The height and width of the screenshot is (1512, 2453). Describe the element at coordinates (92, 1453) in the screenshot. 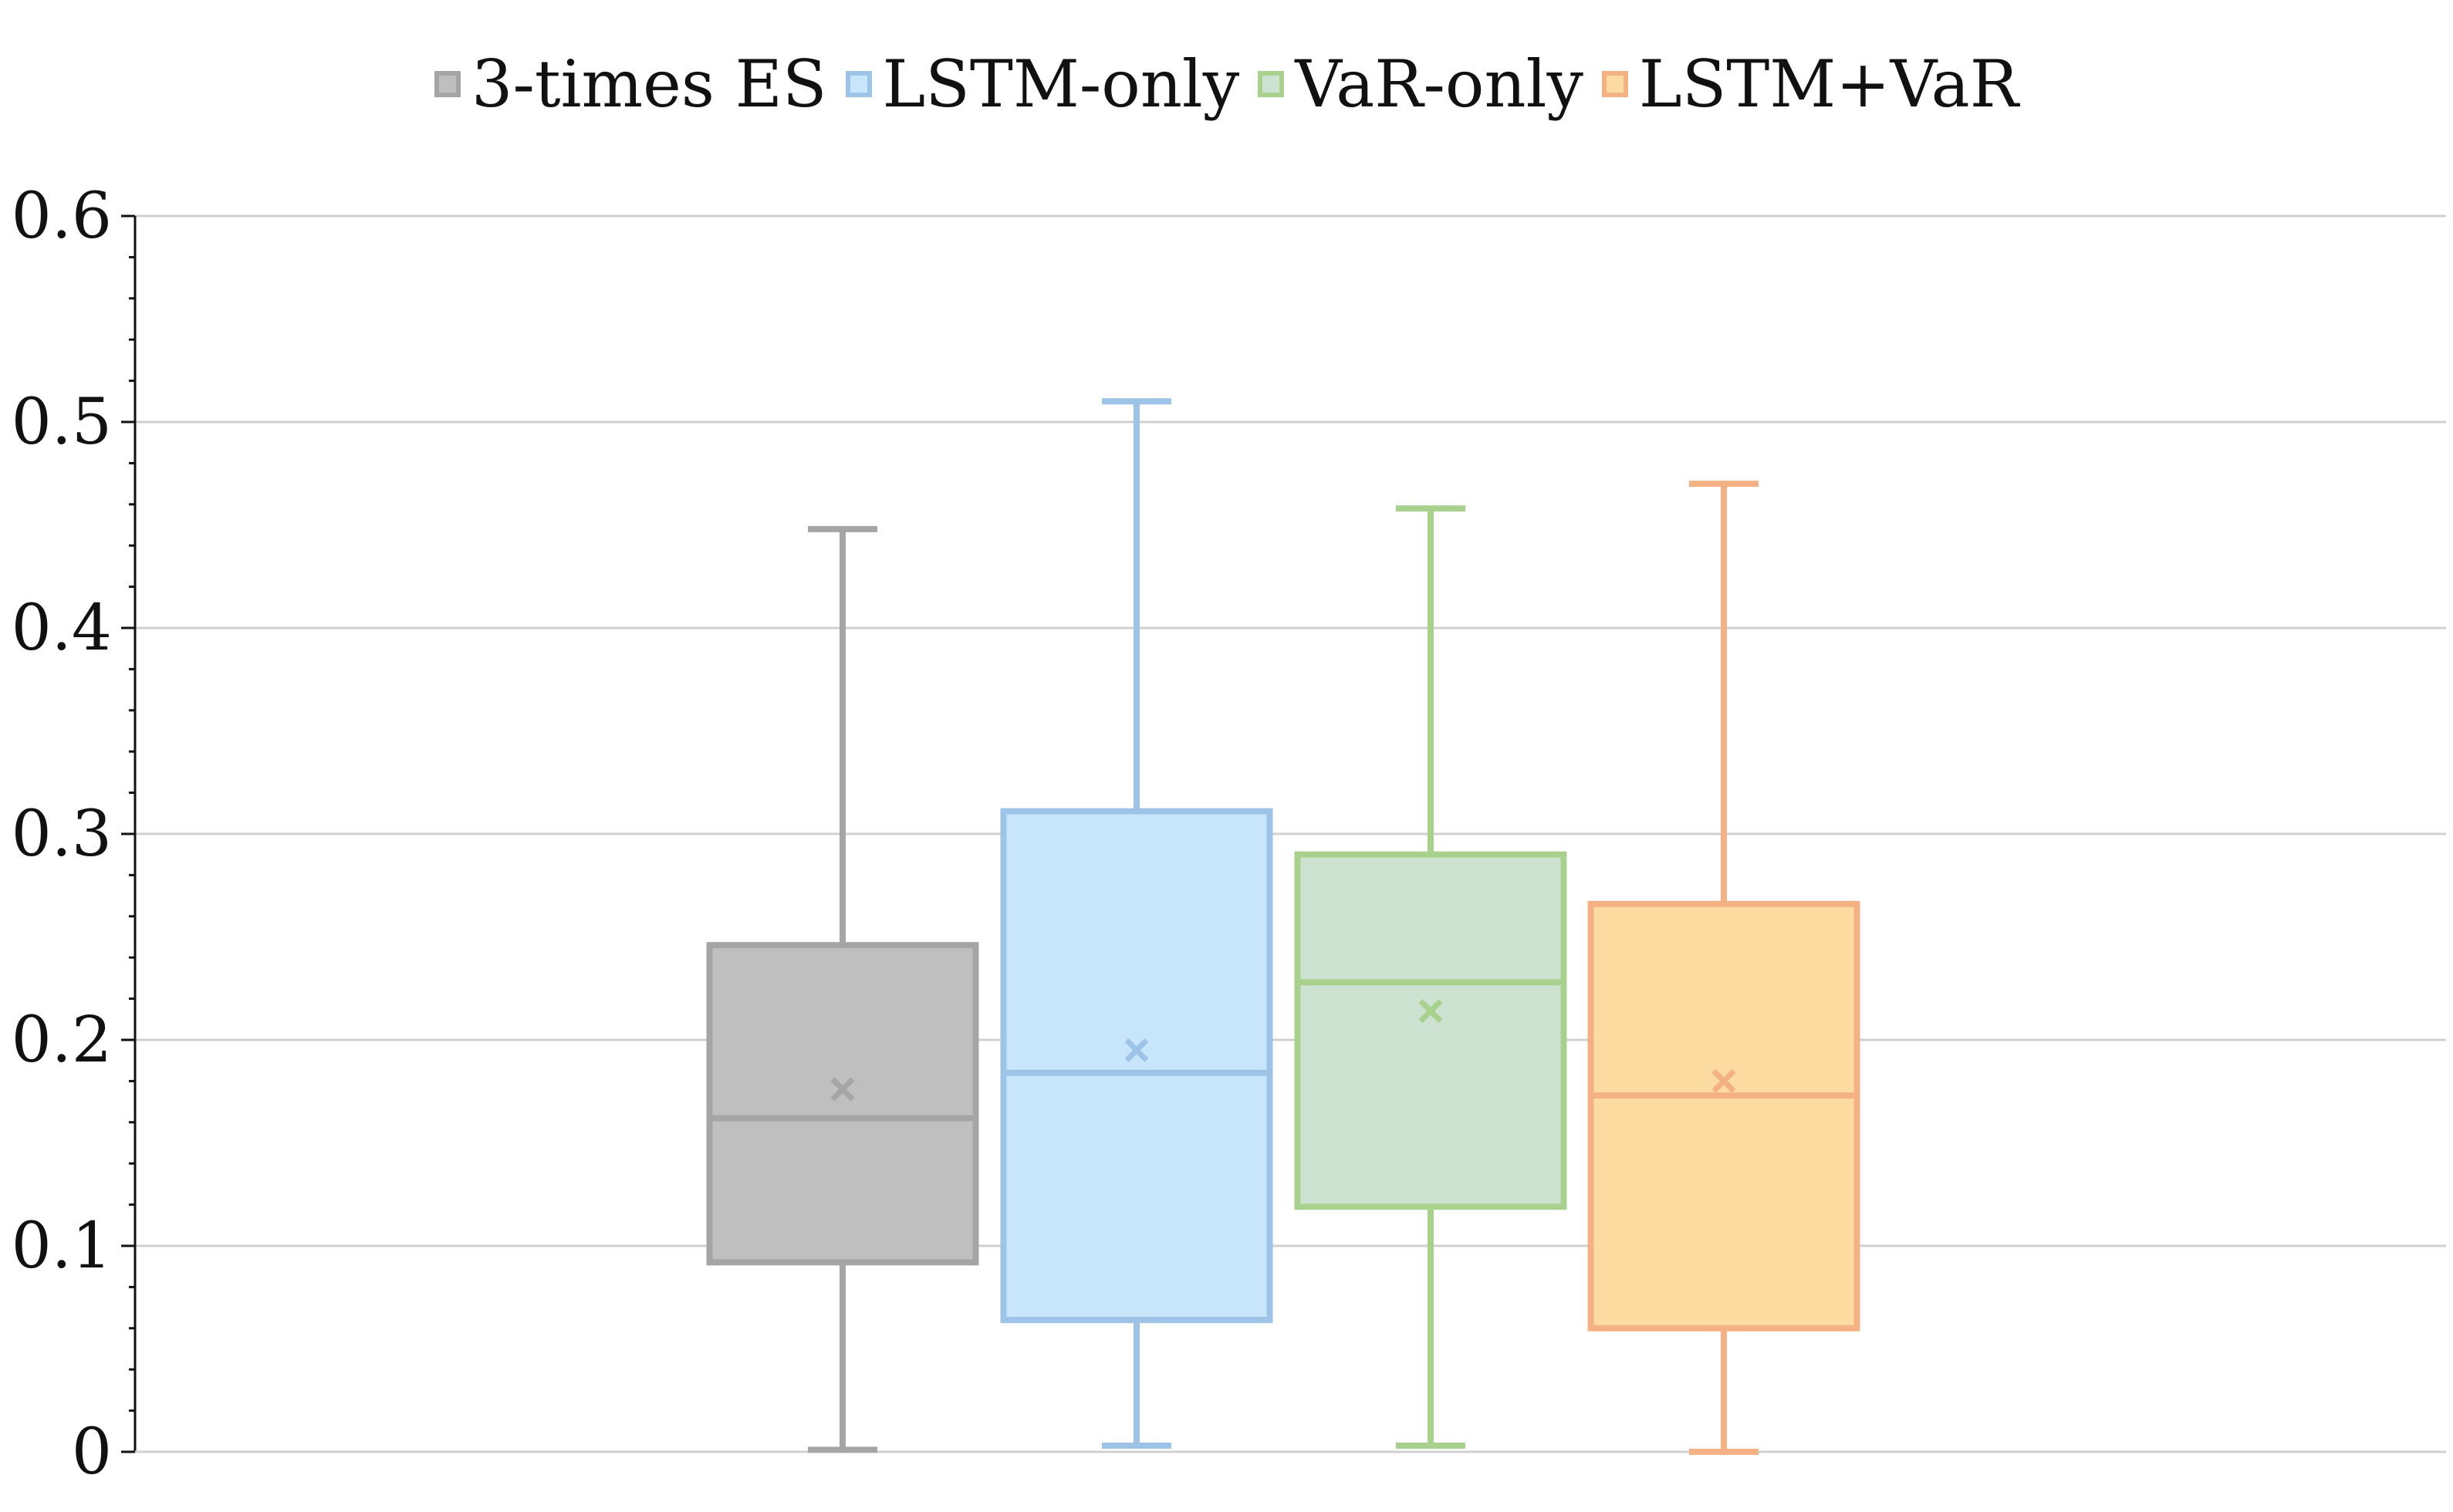

I see `y-tick-label: 0` at that location.